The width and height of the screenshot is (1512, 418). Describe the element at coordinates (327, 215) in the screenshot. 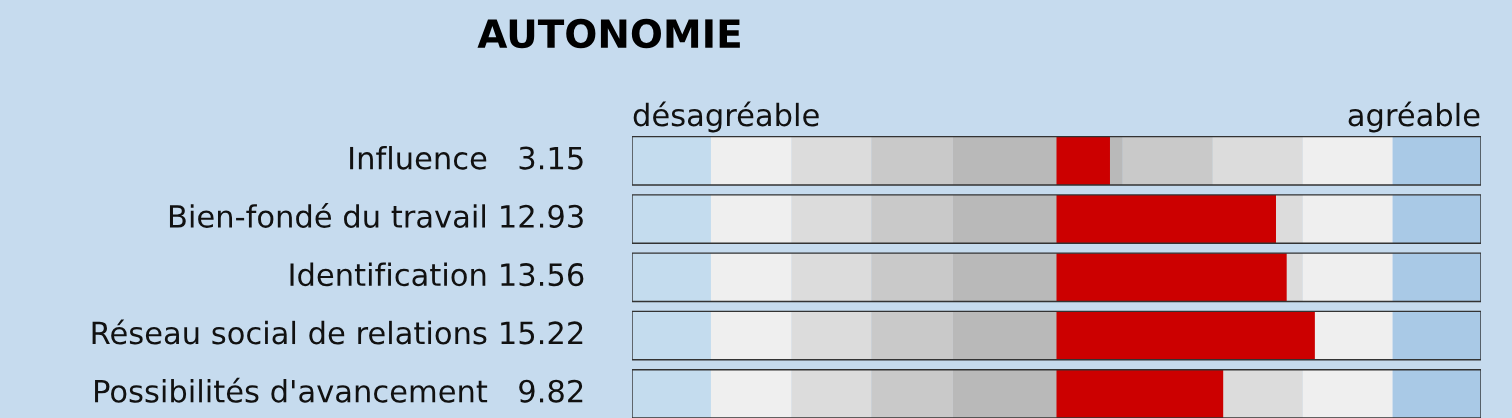

I see `y-tick-label: Bien-fondé du travail` at that location.